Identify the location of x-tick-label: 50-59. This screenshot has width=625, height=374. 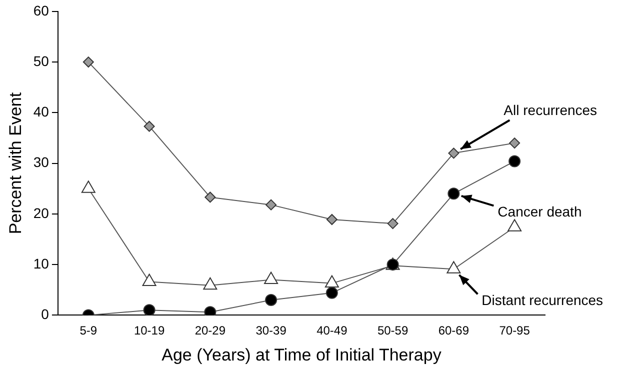
(392, 331).